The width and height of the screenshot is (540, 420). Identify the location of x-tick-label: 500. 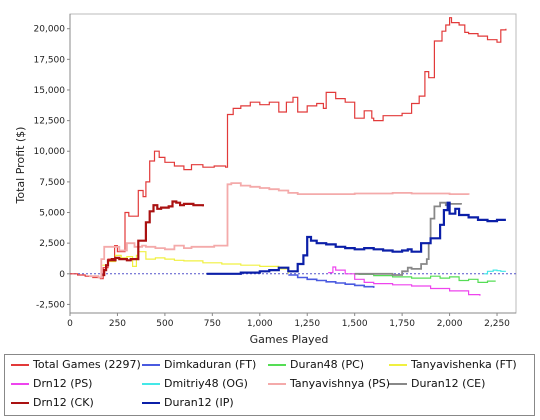
(164, 324).